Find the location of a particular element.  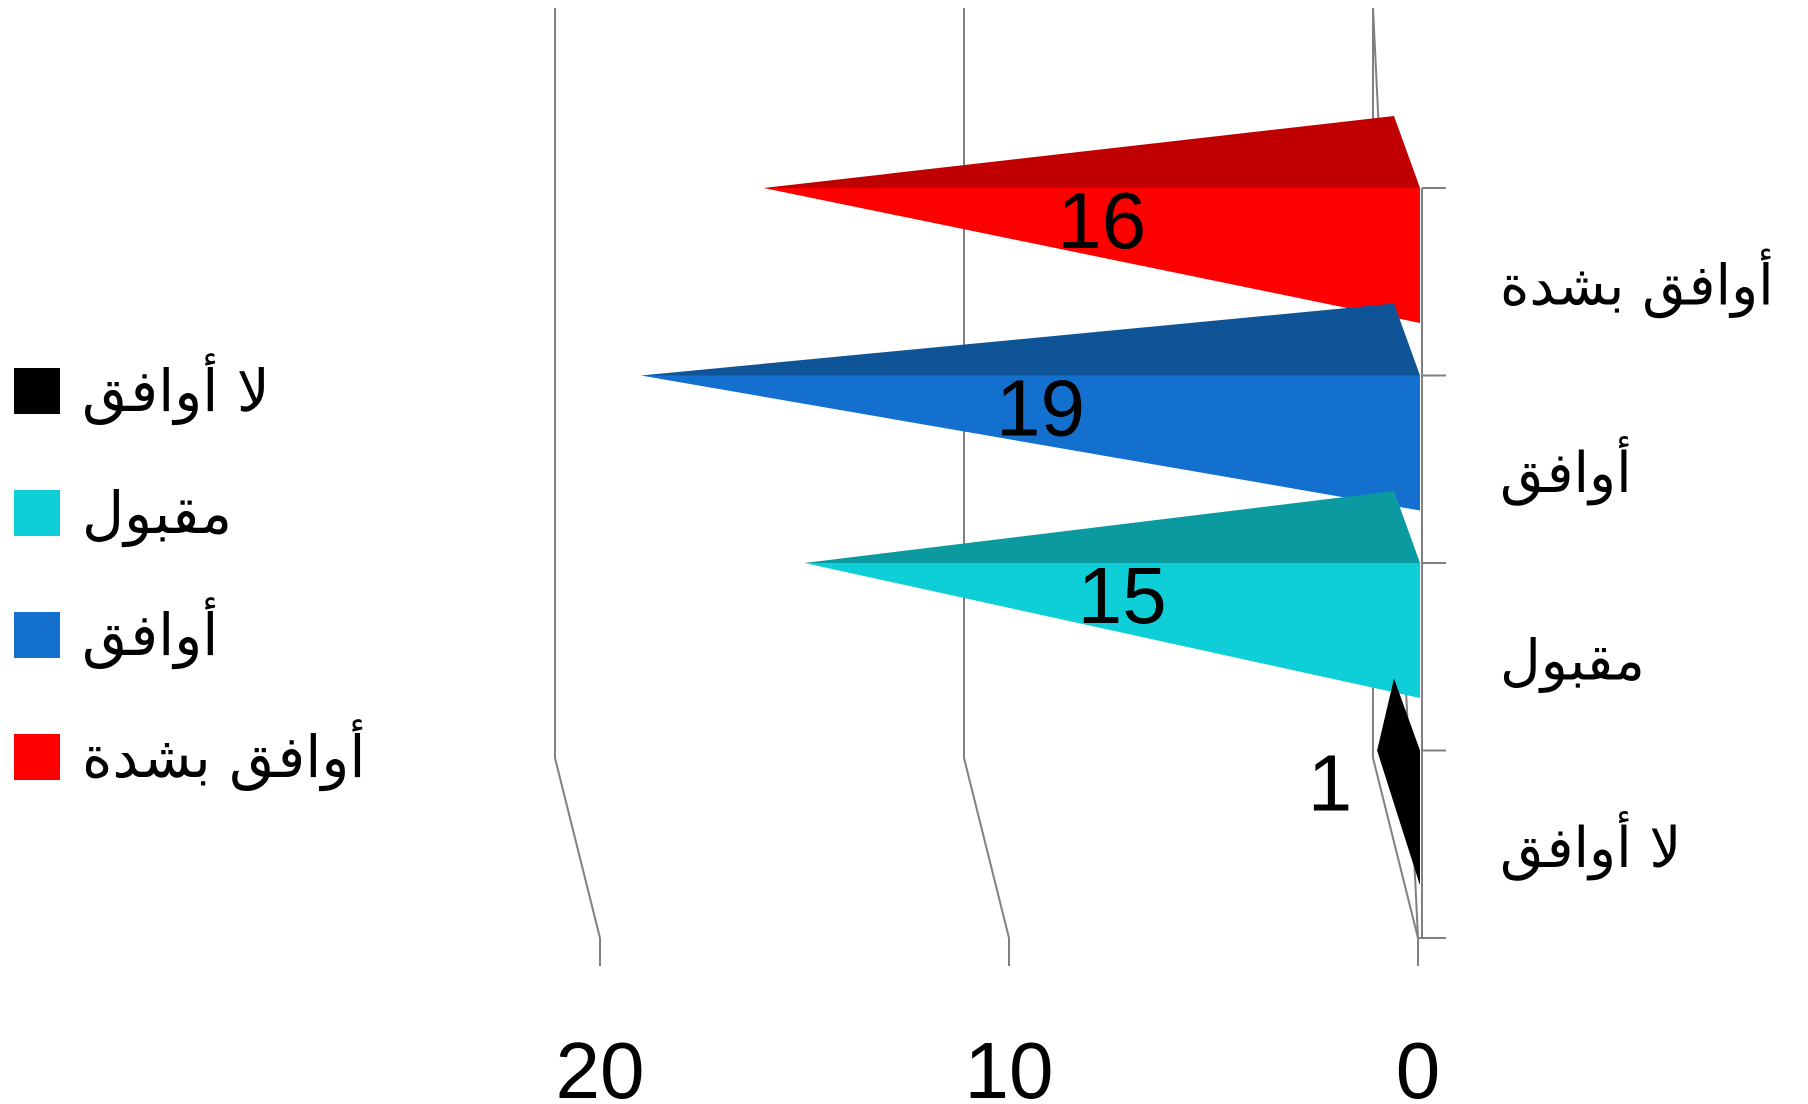

x-tick-label: 20 is located at coordinates (600, 1065).